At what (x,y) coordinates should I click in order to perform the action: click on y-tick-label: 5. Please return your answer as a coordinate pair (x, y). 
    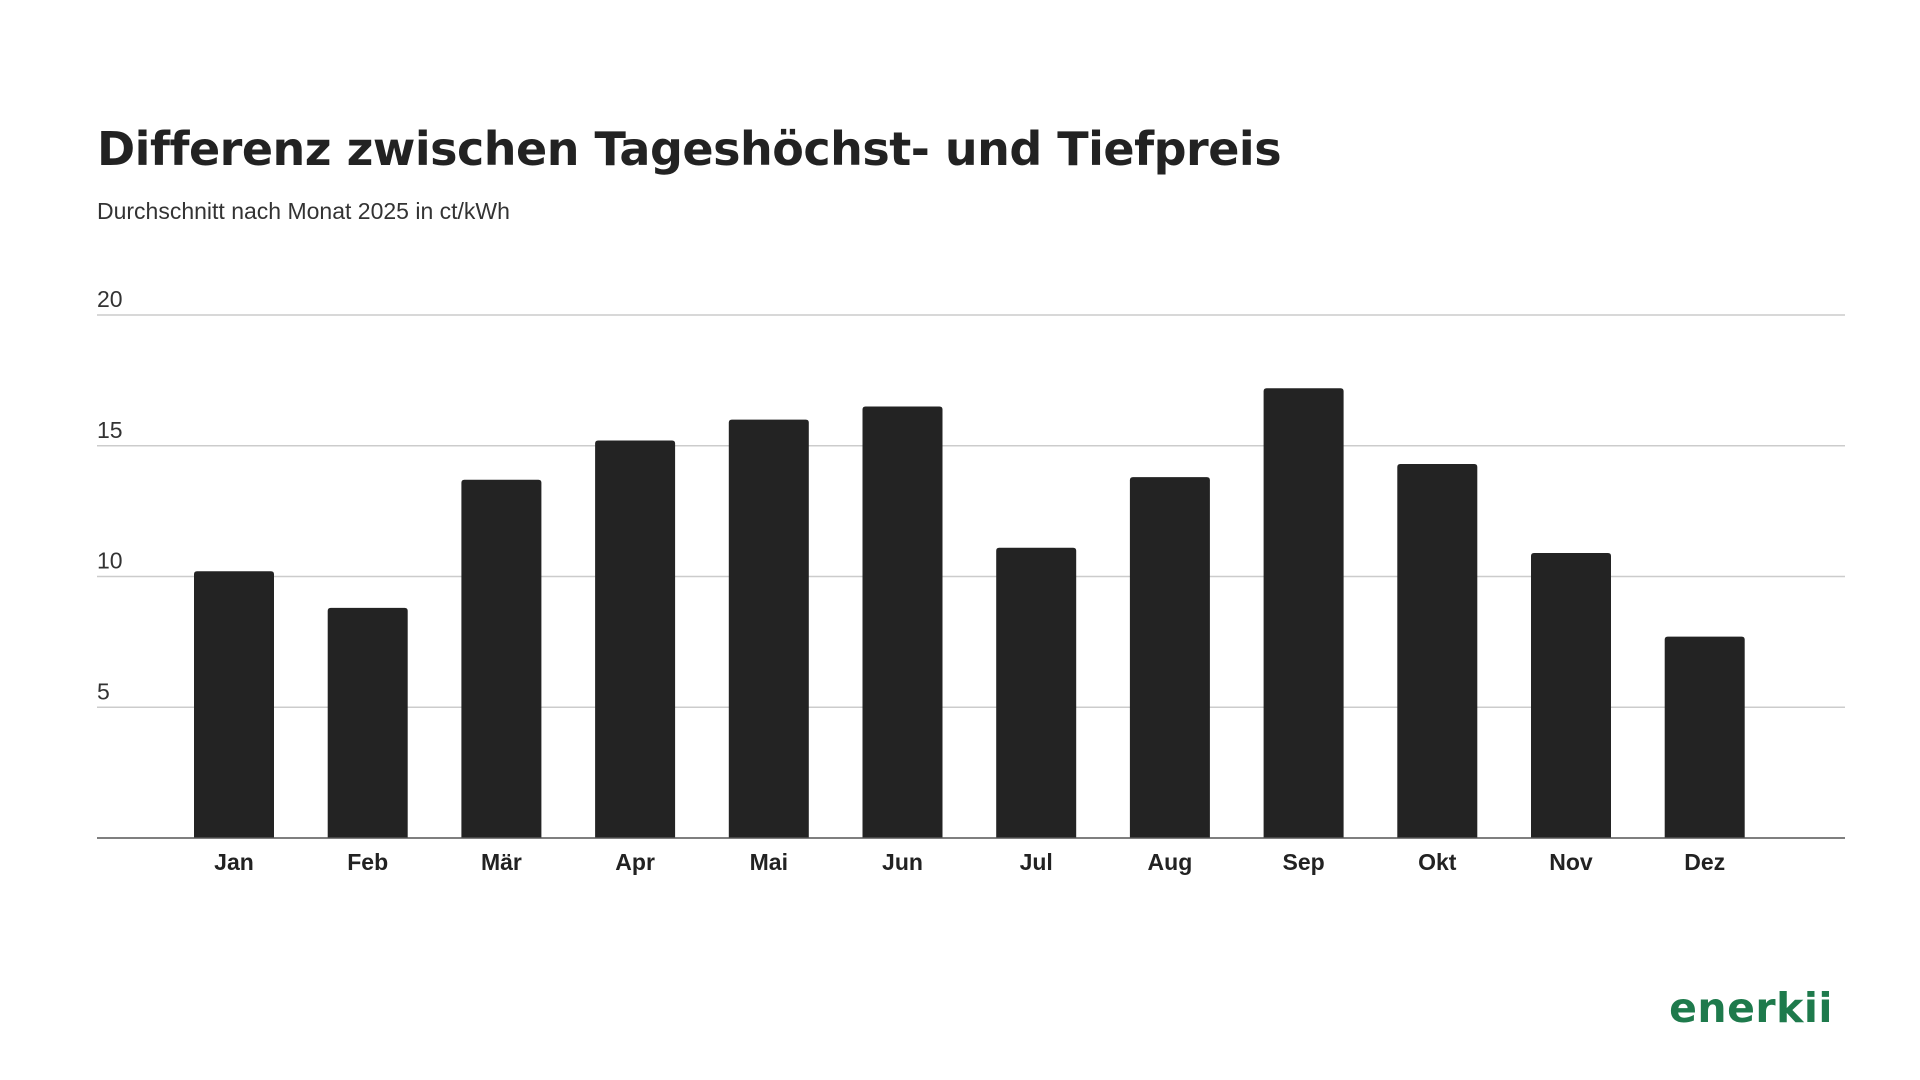
    Looking at the image, I should click on (103, 691).